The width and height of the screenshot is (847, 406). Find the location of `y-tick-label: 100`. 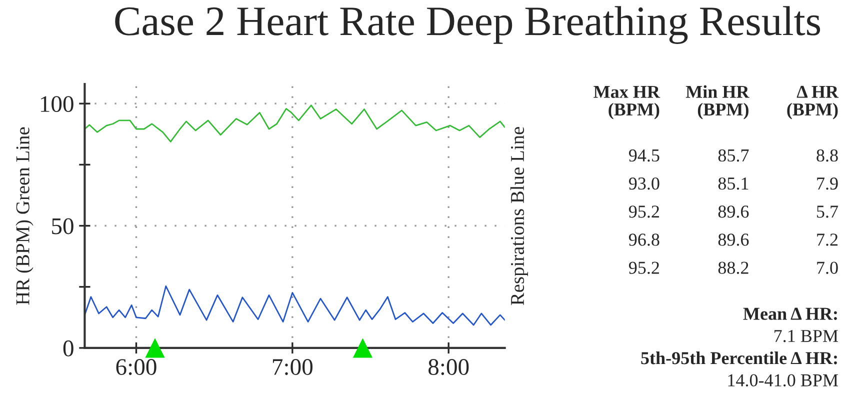

y-tick-label: 100 is located at coordinates (57, 104).